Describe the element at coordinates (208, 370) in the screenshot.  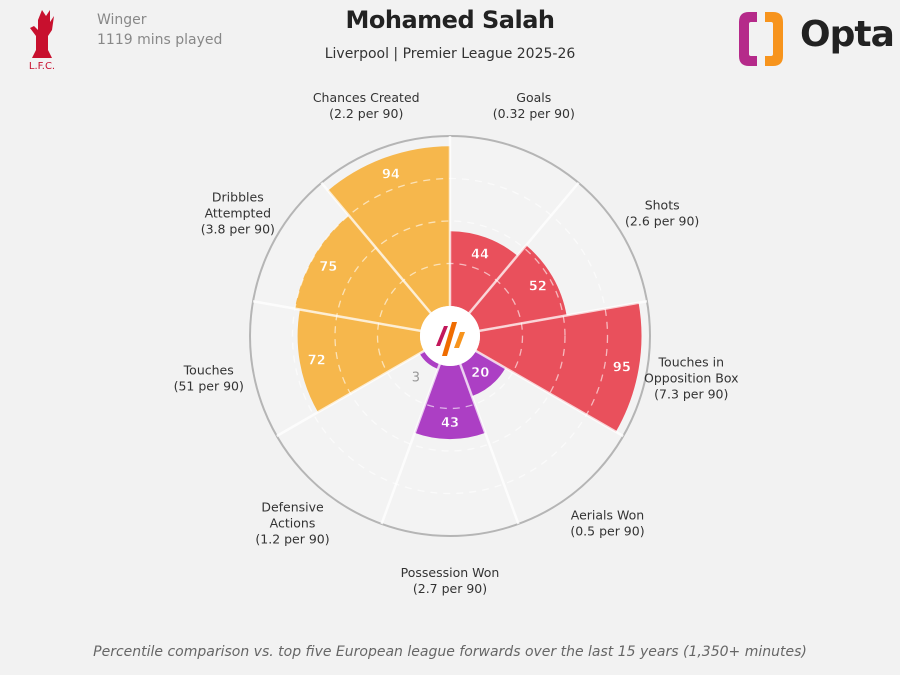
I see `category-label-line: Touches` at that location.